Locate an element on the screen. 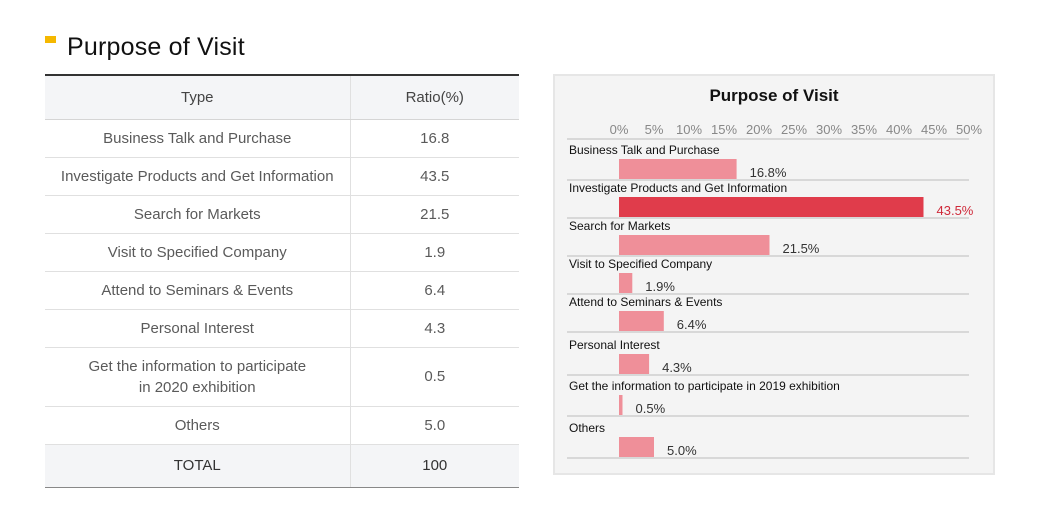 This screenshot has height=518, width=1059. table-row: Search for Markets 21.5 is located at coordinates (282, 214).